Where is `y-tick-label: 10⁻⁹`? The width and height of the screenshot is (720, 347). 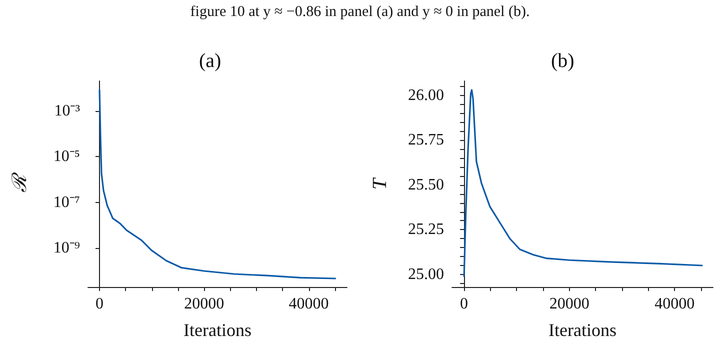 y-tick-label: 10⁻⁹ is located at coordinates (66, 248).